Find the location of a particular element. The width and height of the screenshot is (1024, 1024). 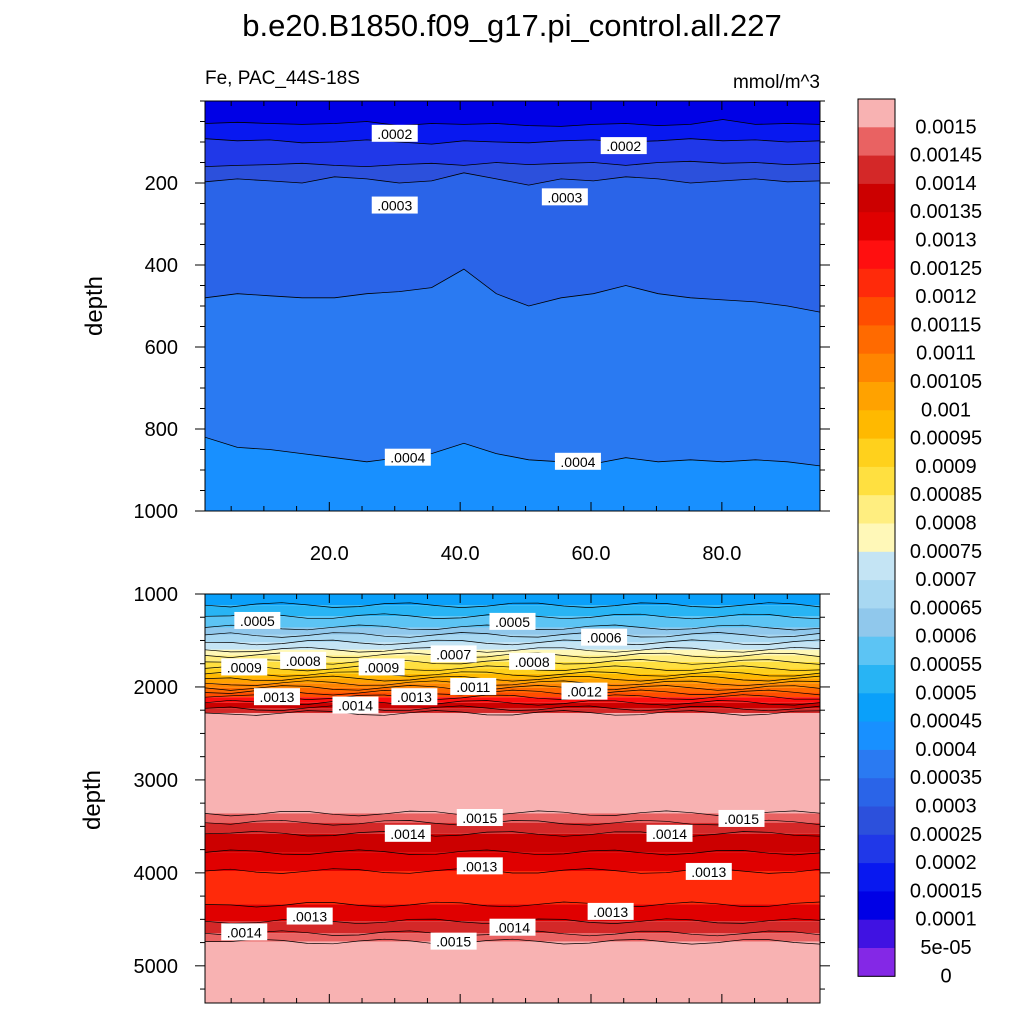

colorbar-label: 0.001 is located at coordinates (946, 410).